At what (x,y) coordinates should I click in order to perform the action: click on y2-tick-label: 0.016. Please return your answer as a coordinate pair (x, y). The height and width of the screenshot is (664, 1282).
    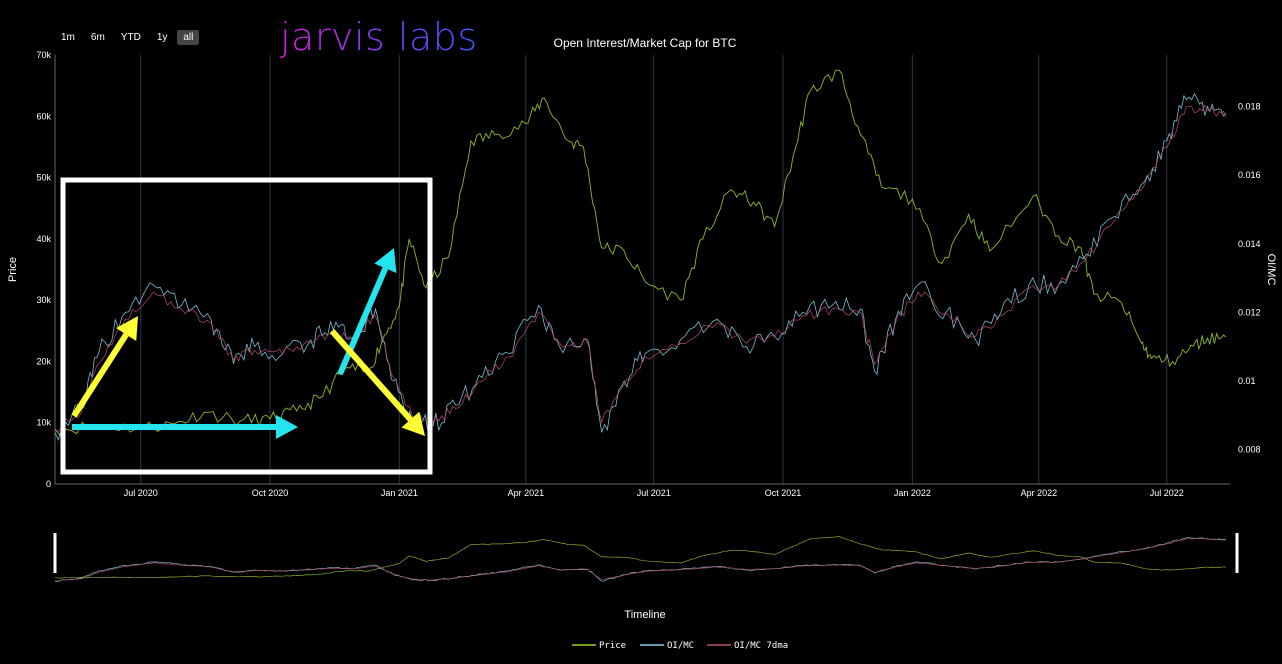
    Looking at the image, I should click on (1249, 175).